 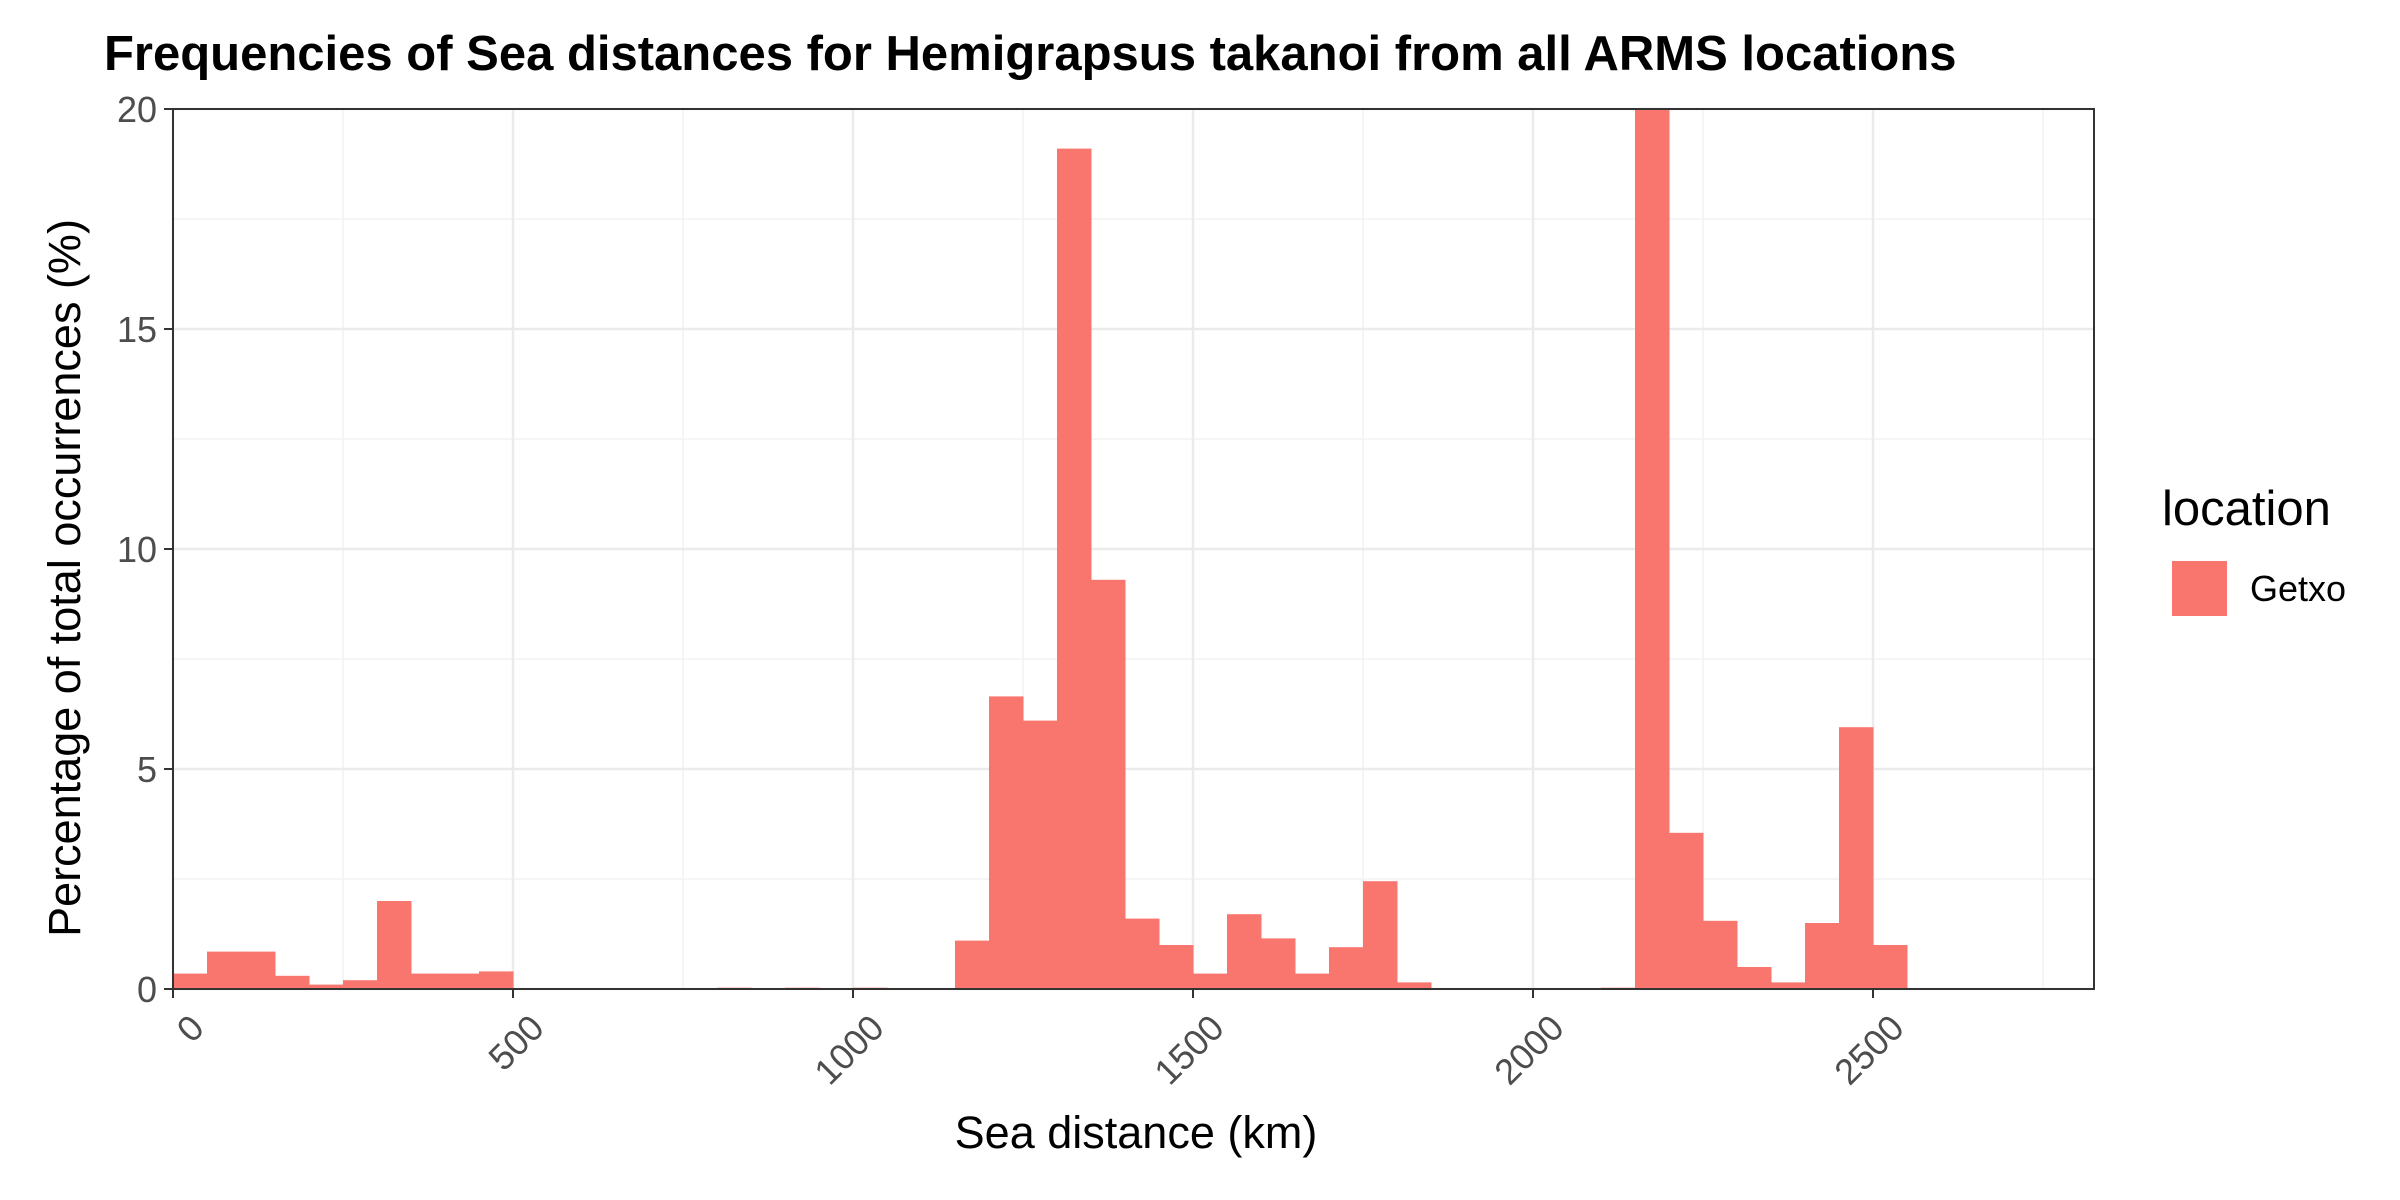 I want to click on y-axis-title: Percentage of total occurrences (%), so click(x=64, y=578).